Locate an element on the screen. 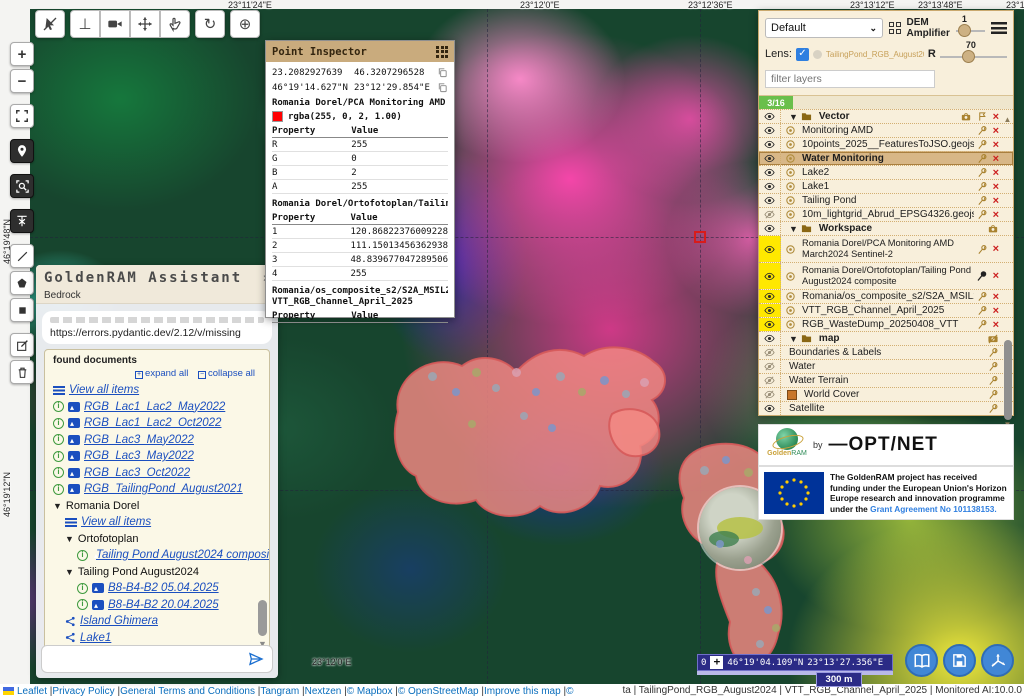  zoom-out-button: − is located at coordinates (22, 81).